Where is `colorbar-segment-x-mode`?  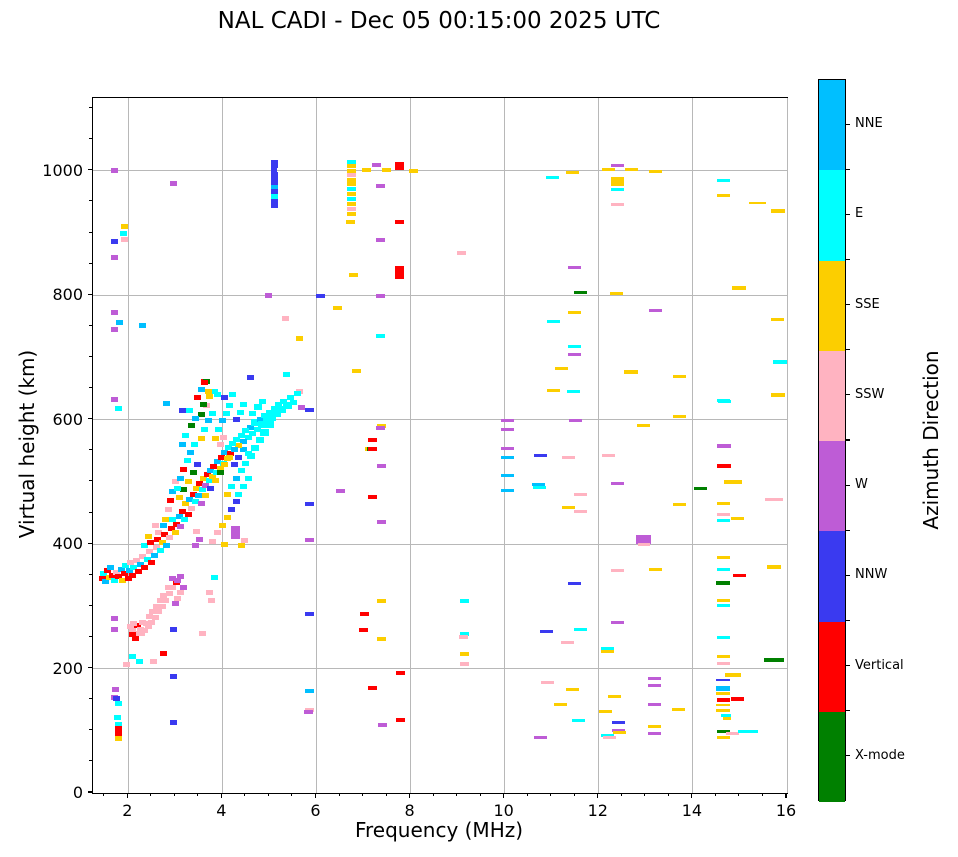
colorbar-segment-x-mode is located at coordinates (832, 756).